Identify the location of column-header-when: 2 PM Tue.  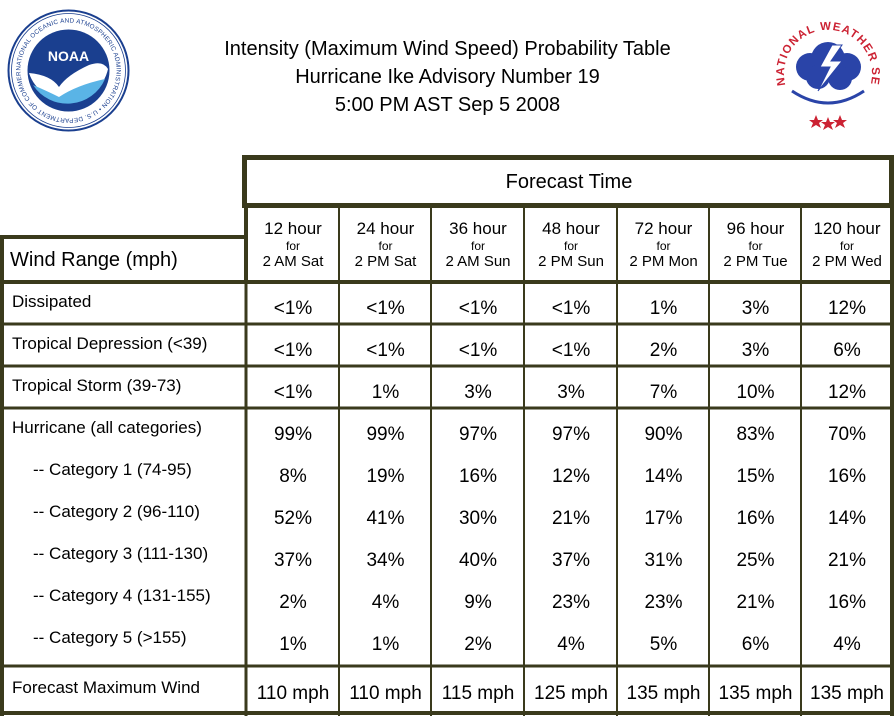
(755, 261).